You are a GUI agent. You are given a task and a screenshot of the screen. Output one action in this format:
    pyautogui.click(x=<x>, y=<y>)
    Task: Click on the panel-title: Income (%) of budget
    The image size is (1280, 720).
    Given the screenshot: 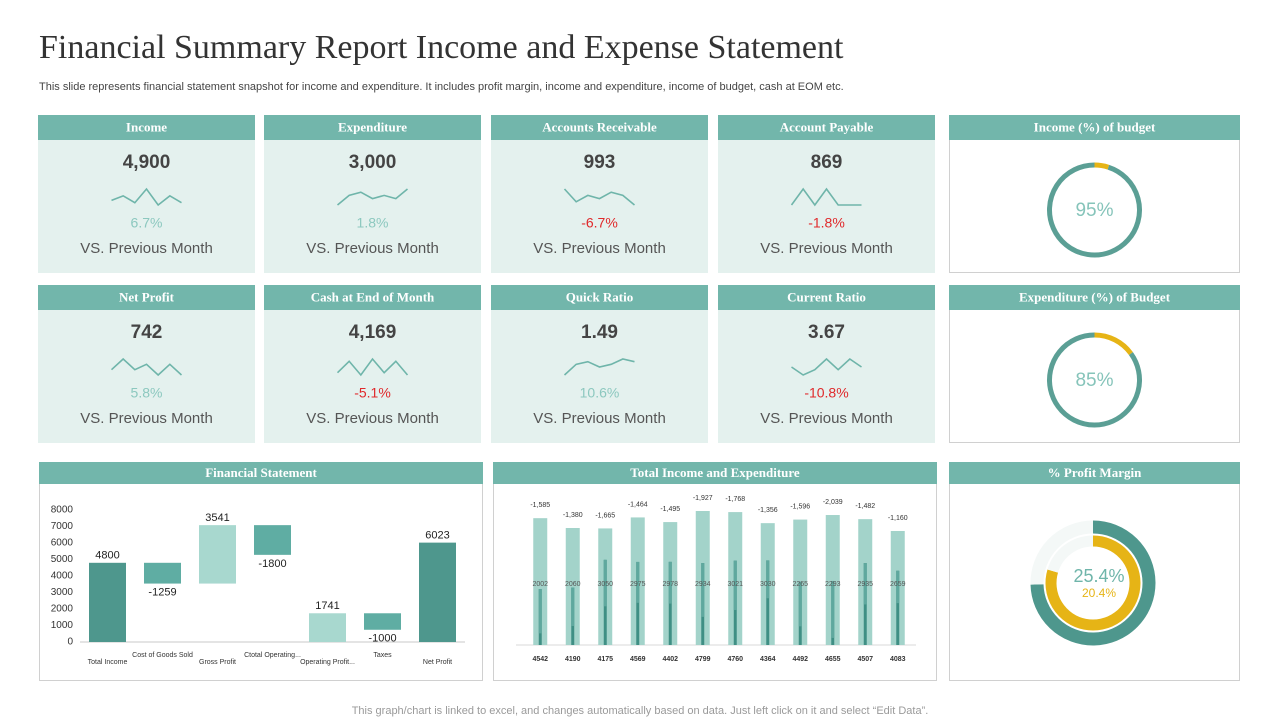 What is the action you would take?
    pyautogui.click(x=1095, y=126)
    